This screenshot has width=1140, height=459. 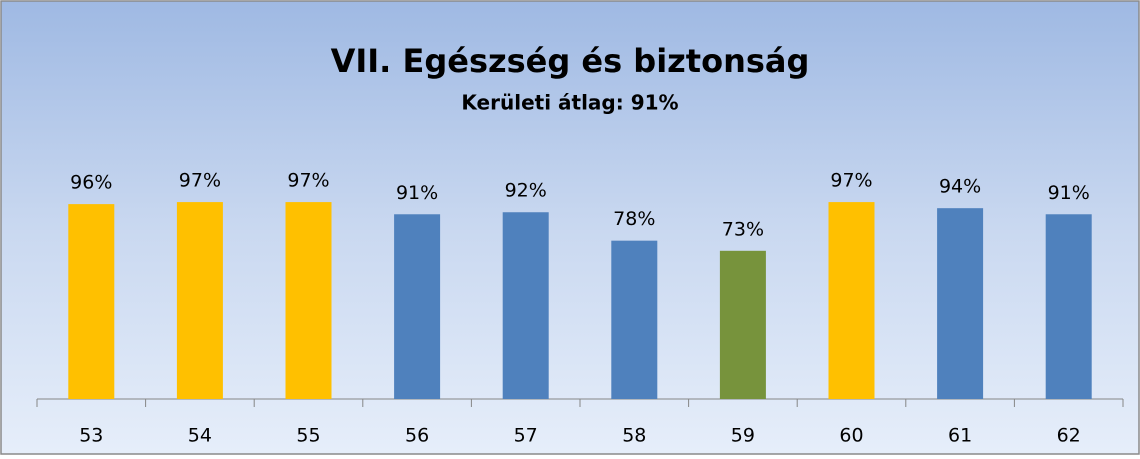 What do you see at coordinates (570, 61) in the screenshot?
I see `chart-title: VII. Egészség és biztonság` at bounding box center [570, 61].